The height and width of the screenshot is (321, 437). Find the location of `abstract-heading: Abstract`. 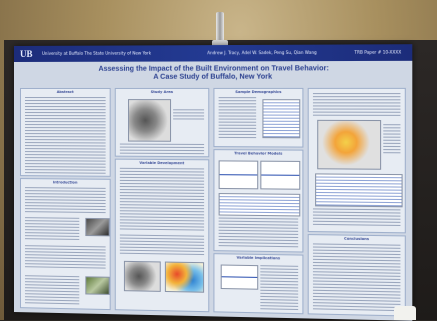

abstract-heading: Abstract is located at coordinates (65, 92).